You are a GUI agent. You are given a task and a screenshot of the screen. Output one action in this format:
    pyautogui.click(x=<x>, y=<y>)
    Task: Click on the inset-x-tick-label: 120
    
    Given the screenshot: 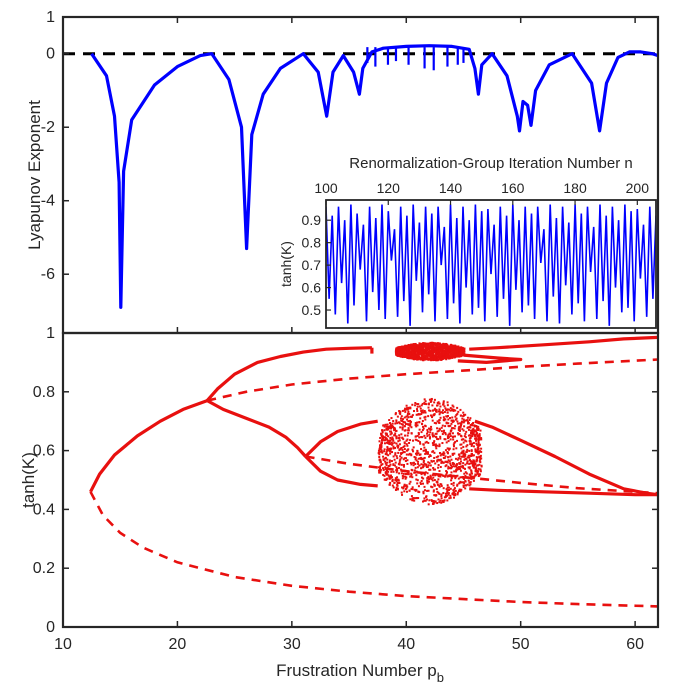 What is the action you would take?
    pyautogui.click(x=389, y=188)
    